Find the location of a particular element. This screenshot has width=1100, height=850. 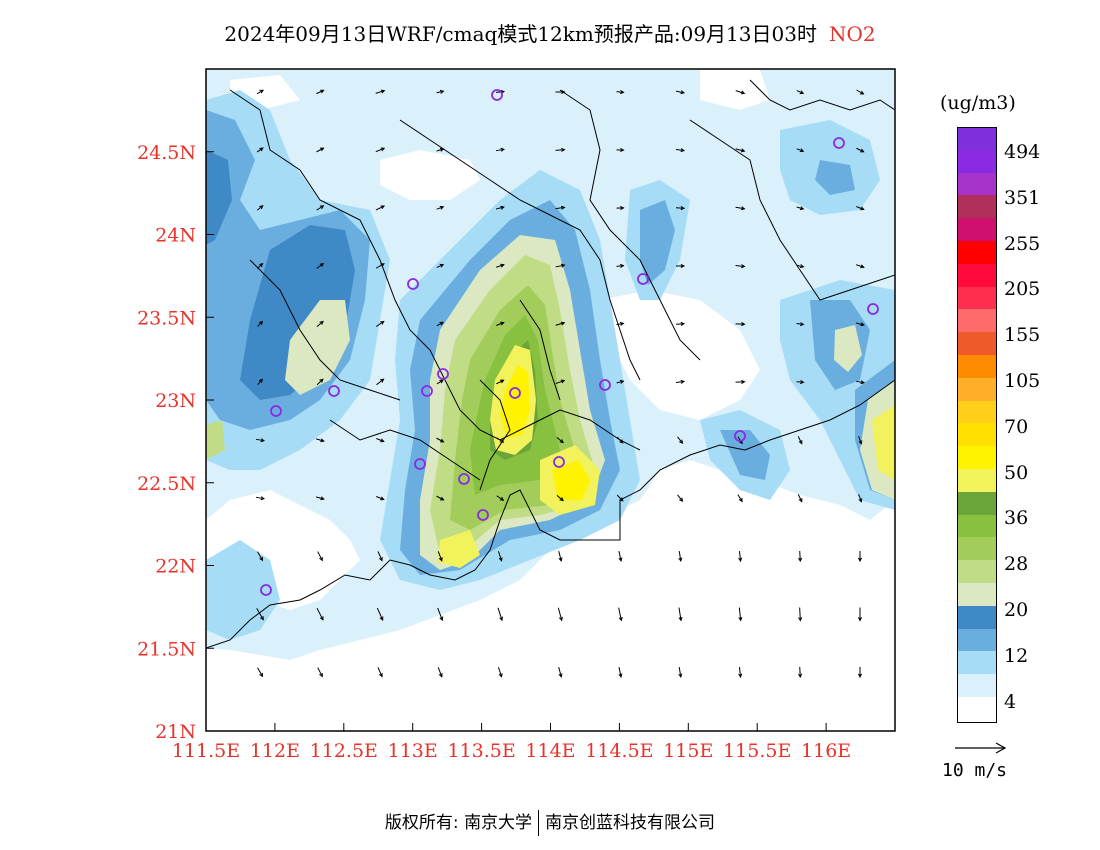

lat-label: 21N is located at coordinates (175, 732).